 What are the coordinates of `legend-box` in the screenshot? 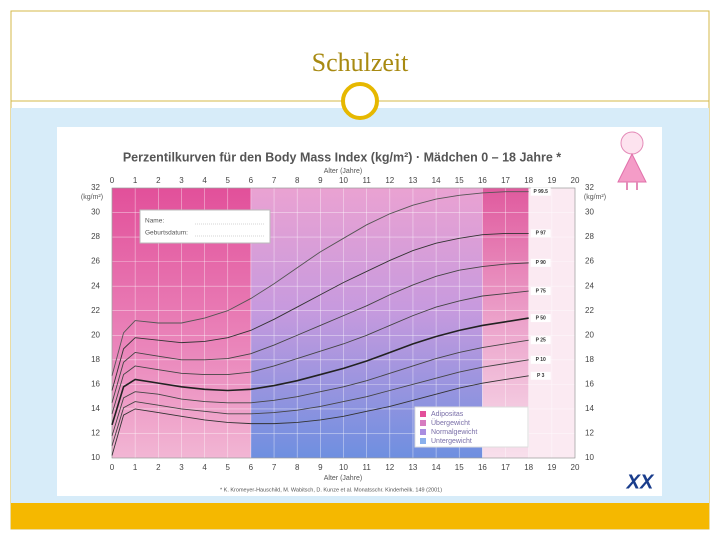 It's located at (471, 427).